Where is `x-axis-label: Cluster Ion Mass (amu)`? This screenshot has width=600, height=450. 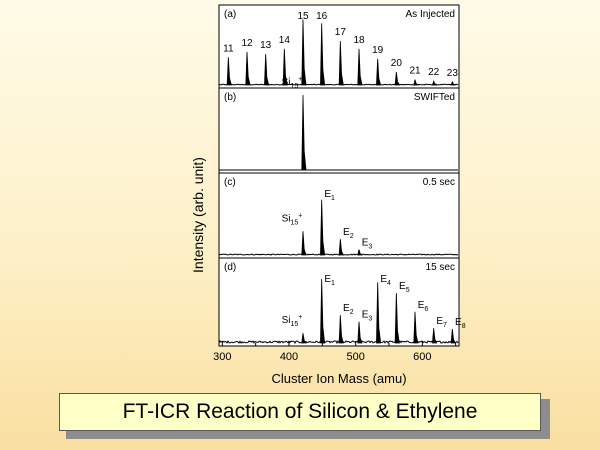
x-axis-label: Cluster Ion Mass (amu) is located at coordinates (338, 378).